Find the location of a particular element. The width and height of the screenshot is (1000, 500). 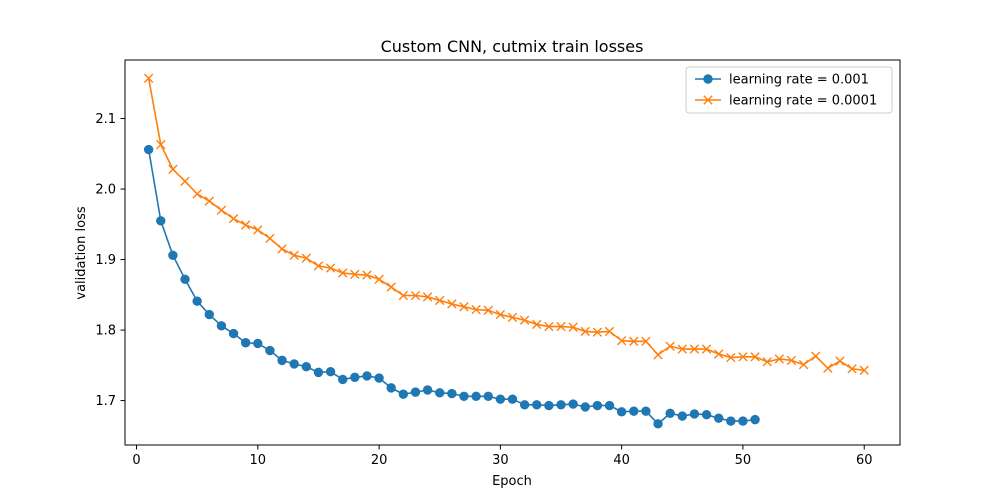

x-tick-label: 0 is located at coordinates (136, 460).